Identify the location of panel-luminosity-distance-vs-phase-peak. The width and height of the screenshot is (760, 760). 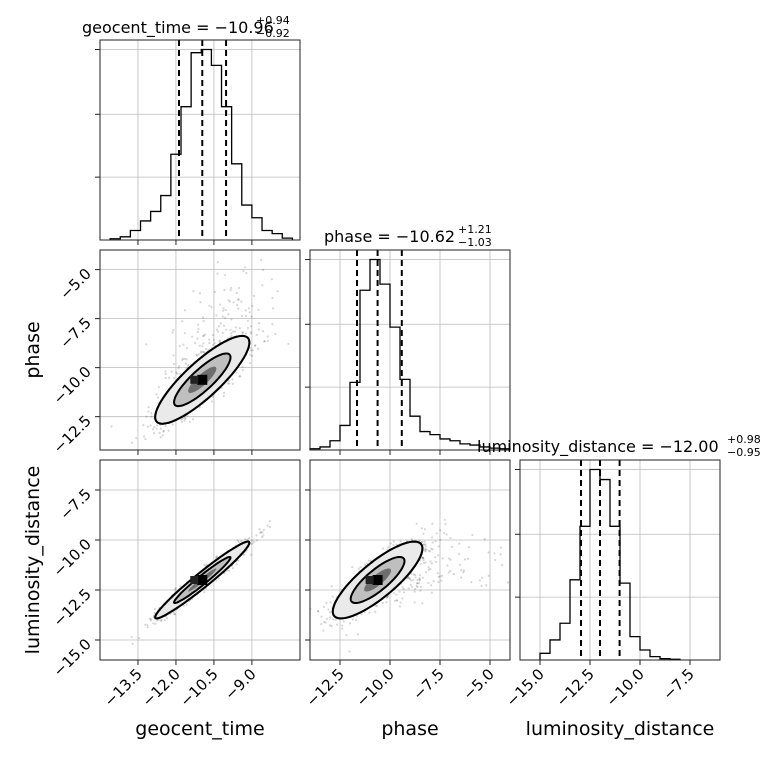
(369, 580).